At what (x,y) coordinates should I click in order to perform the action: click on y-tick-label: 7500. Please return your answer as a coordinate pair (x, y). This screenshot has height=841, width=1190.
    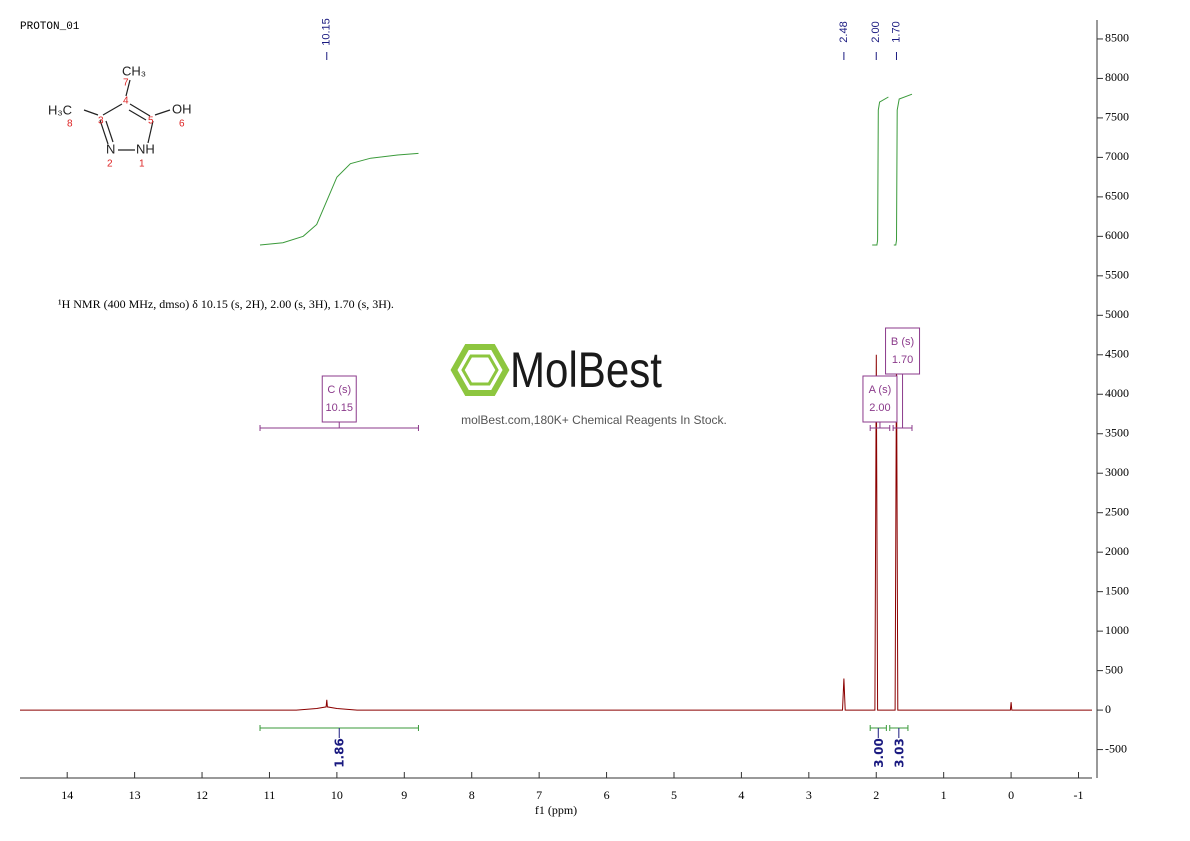
    Looking at the image, I should click on (1117, 117).